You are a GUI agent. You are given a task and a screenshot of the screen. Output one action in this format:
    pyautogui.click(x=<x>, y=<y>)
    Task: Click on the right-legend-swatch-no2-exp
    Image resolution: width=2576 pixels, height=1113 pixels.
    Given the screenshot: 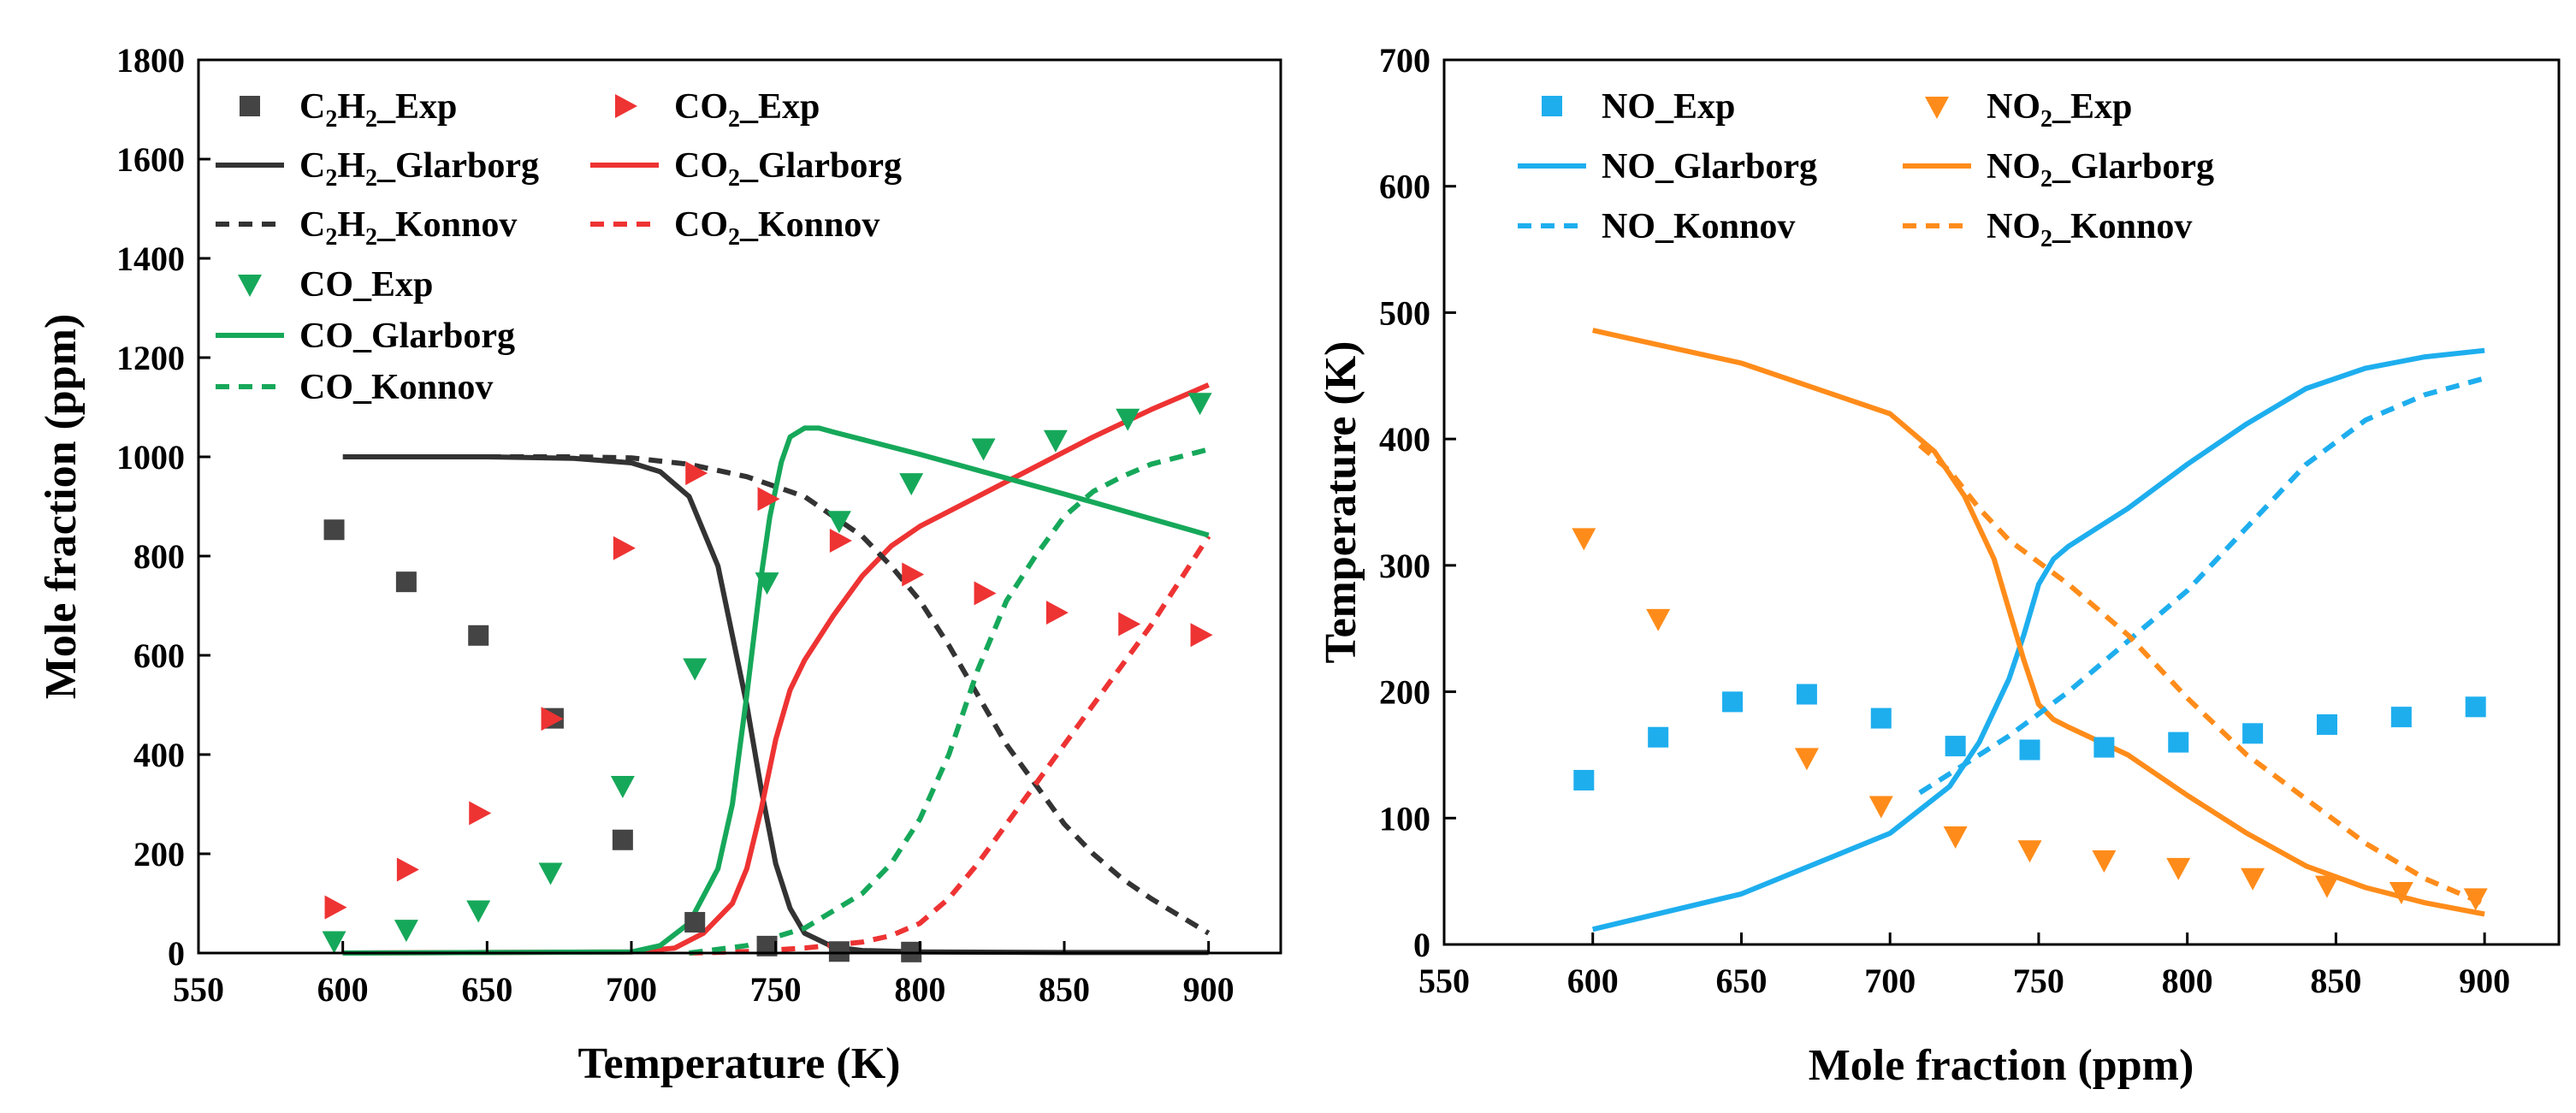 What is the action you would take?
    pyautogui.click(x=1937, y=108)
    